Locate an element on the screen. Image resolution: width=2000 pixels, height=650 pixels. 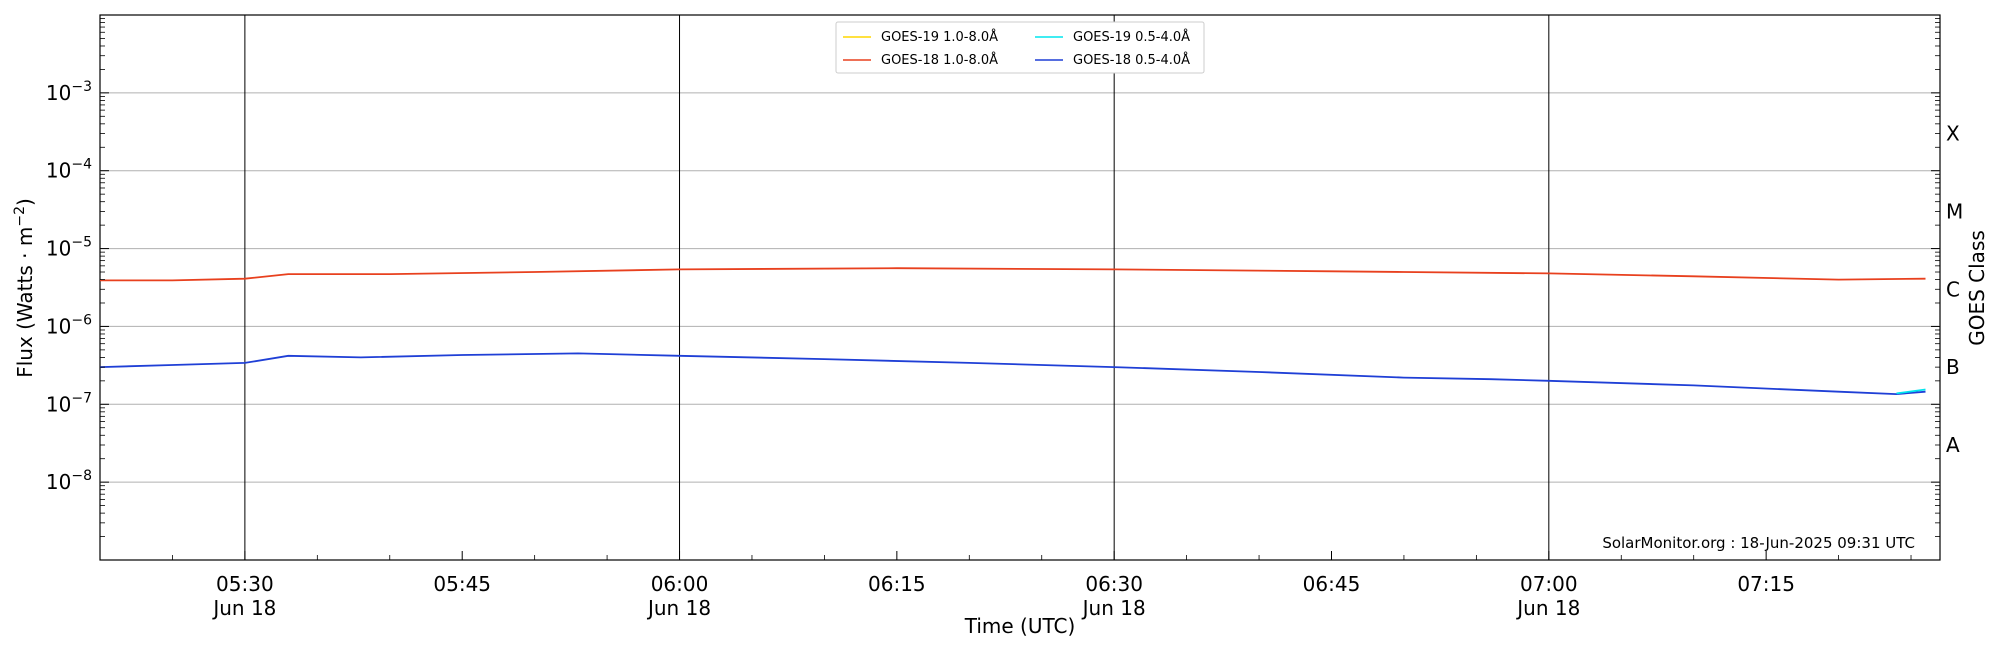
y-tick-label: 10⁻⁷ is located at coordinates (69, 403).